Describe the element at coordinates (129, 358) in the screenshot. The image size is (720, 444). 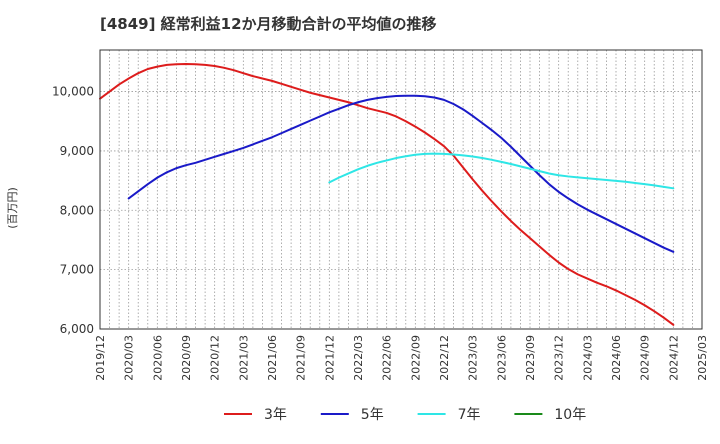
I see `x-tick-label: 2020/03` at that location.